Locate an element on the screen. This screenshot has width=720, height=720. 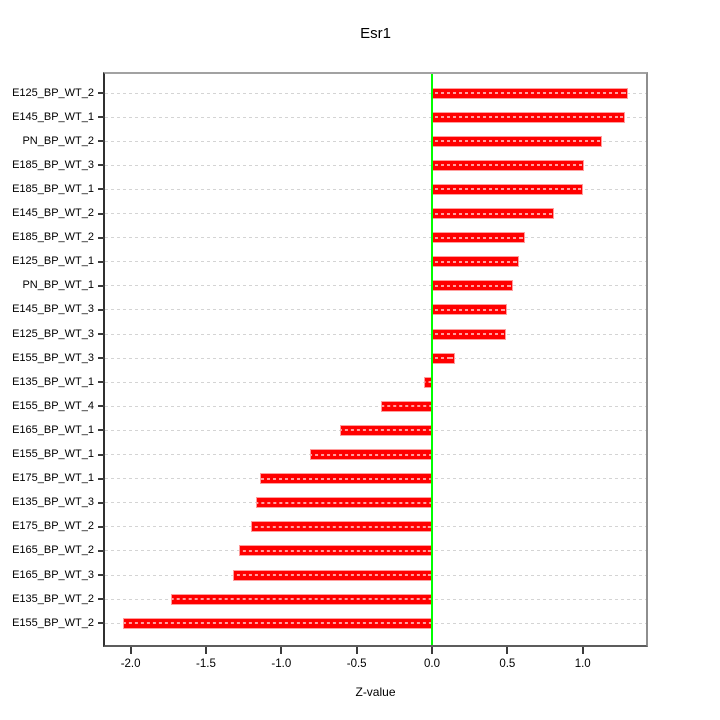
y-axis-label: E165_BP_WT_1 is located at coordinates (53, 429).